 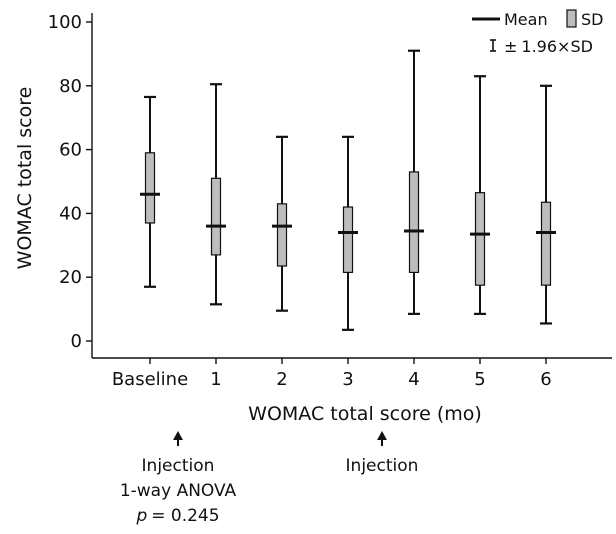 What do you see at coordinates (178, 478) in the screenshot?
I see `injection-annotation: Injection 1-way ANOVA p = 0.245` at bounding box center [178, 478].